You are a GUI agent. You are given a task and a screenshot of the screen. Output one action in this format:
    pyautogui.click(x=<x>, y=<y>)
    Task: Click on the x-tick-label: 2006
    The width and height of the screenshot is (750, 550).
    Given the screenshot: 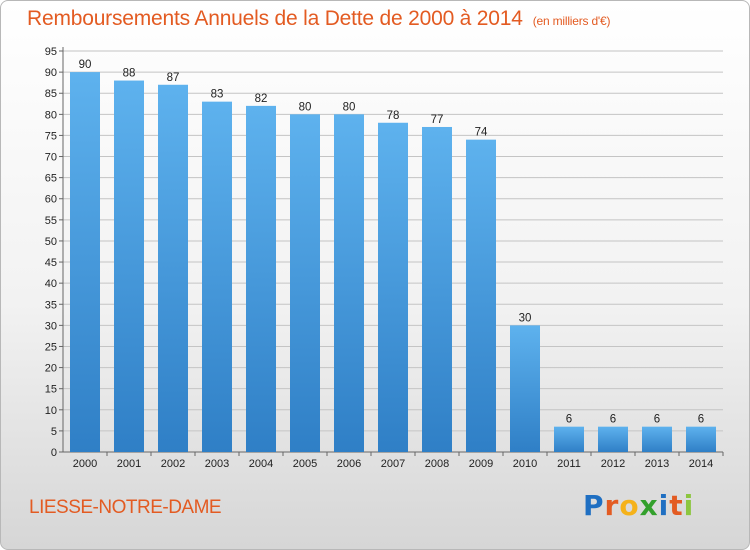 What is the action you would take?
    pyautogui.click(x=349, y=464)
    